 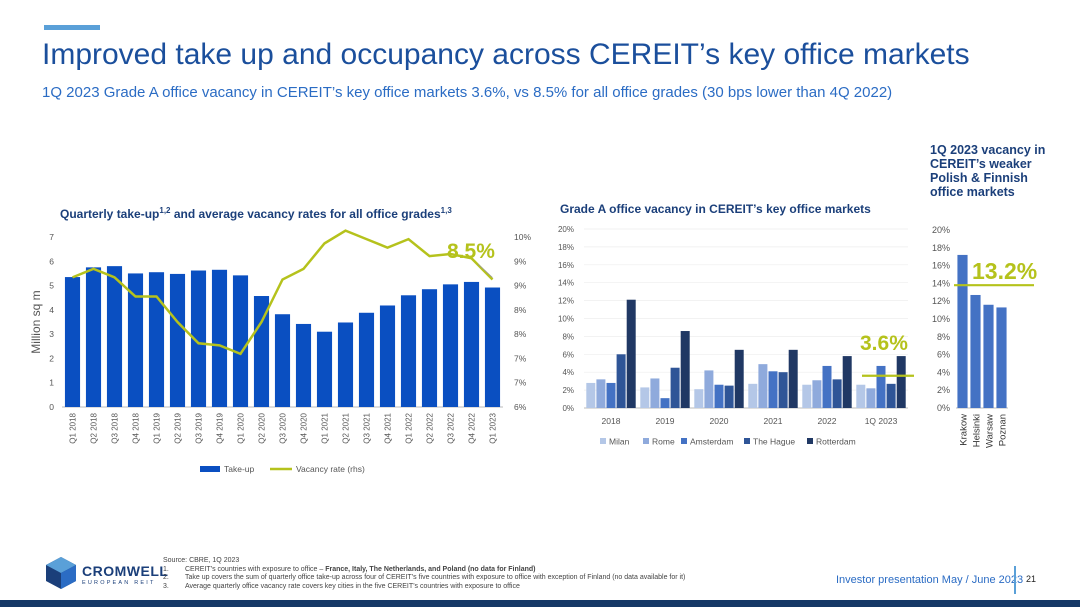 I want to click on page-number: 21, so click(x=1031, y=579).